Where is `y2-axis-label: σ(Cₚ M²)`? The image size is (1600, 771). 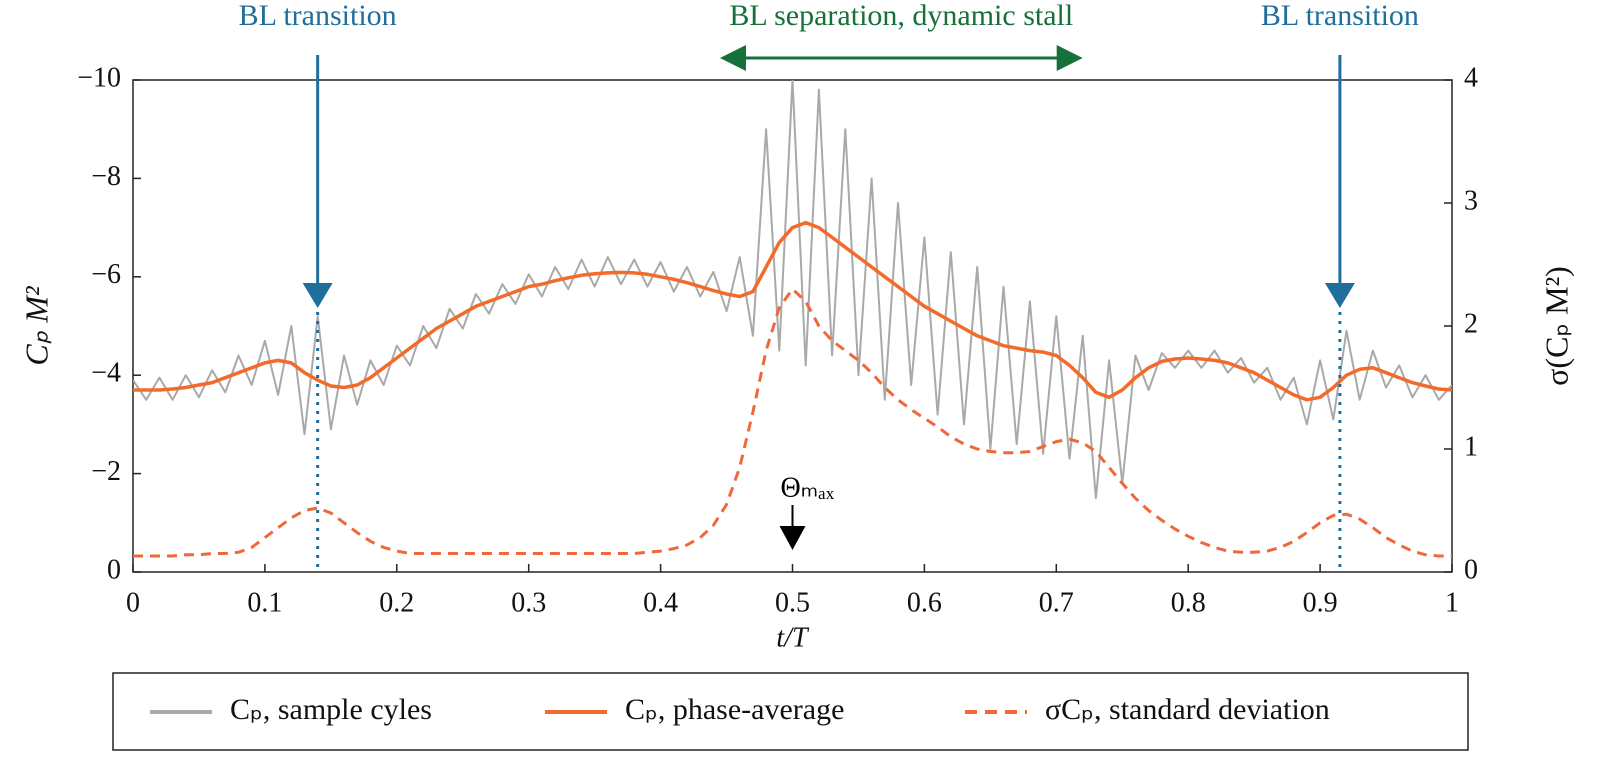
y2-axis-label: σ(Cₚ M²) is located at coordinates (1556, 326).